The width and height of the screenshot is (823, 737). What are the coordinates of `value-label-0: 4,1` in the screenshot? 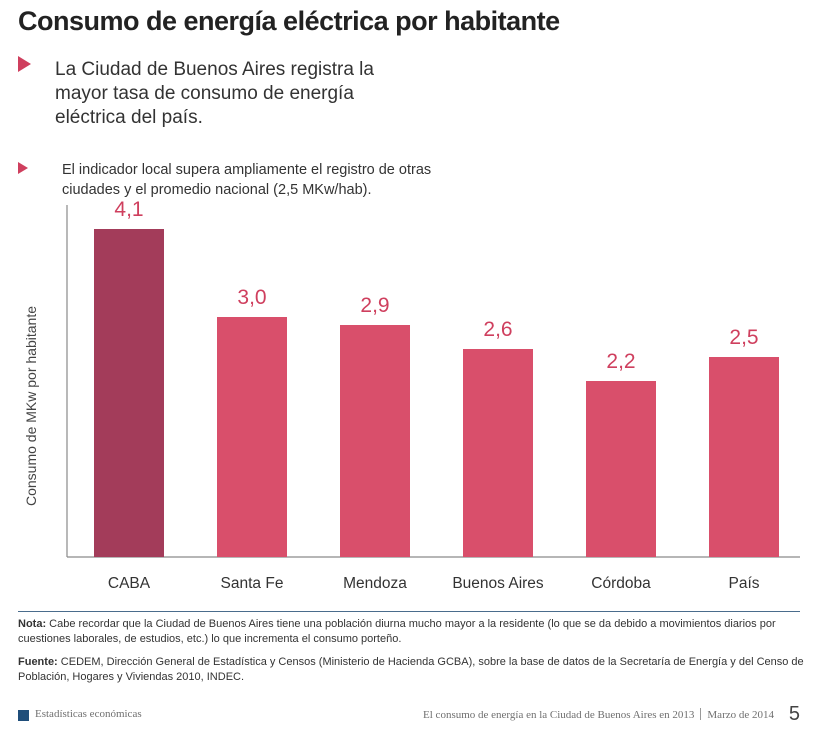 It's located at (128, 210).